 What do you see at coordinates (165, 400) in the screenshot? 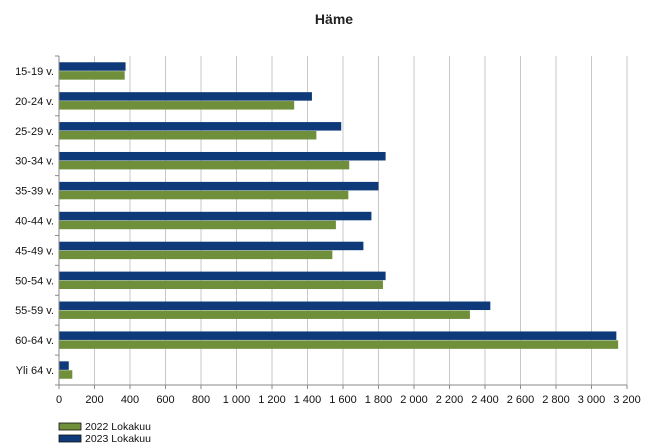
I see `x-tick-label-3: 600` at bounding box center [165, 400].